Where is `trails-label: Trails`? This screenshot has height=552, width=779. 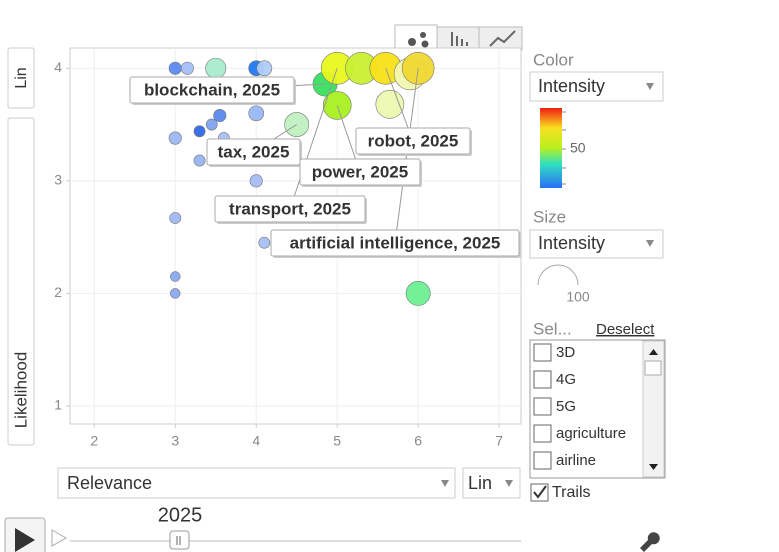 trails-label: Trails is located at coordinates (571, 492).